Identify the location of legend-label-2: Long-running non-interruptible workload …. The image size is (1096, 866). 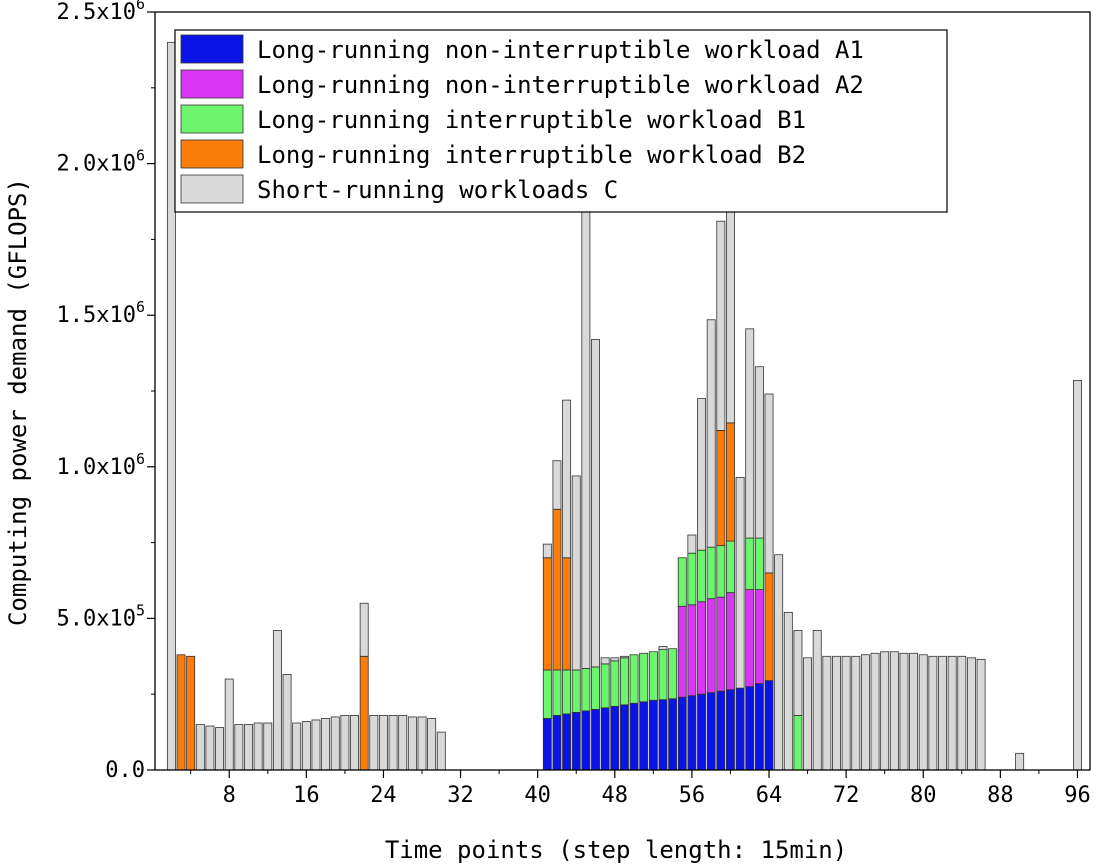
(560, 85).